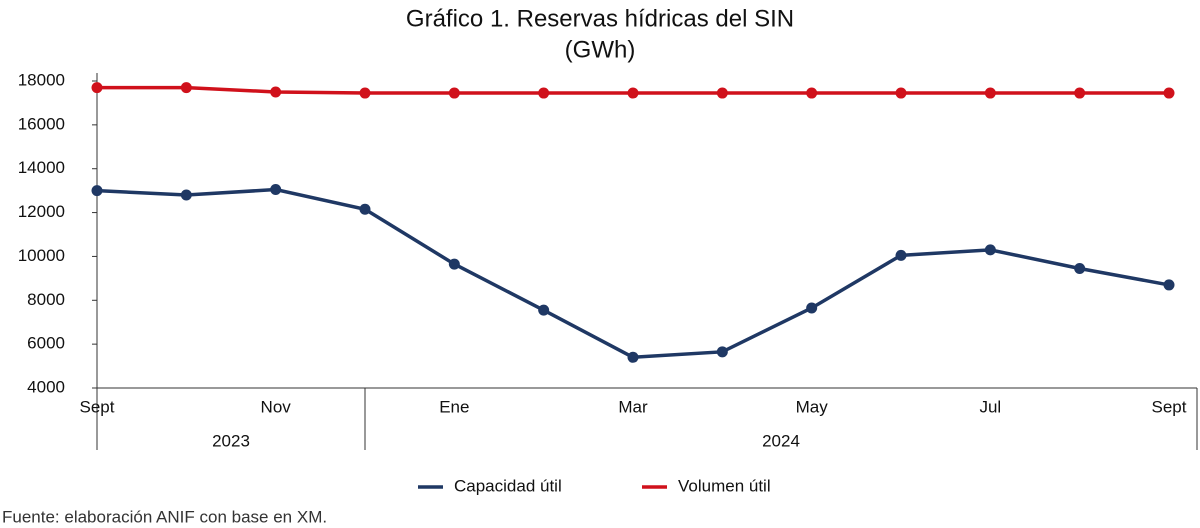 This screenshot has width=1200, height=528. I want to click on chart-title: Gráfico 1. Reservas hídricas del SIN, so click(600, 18).